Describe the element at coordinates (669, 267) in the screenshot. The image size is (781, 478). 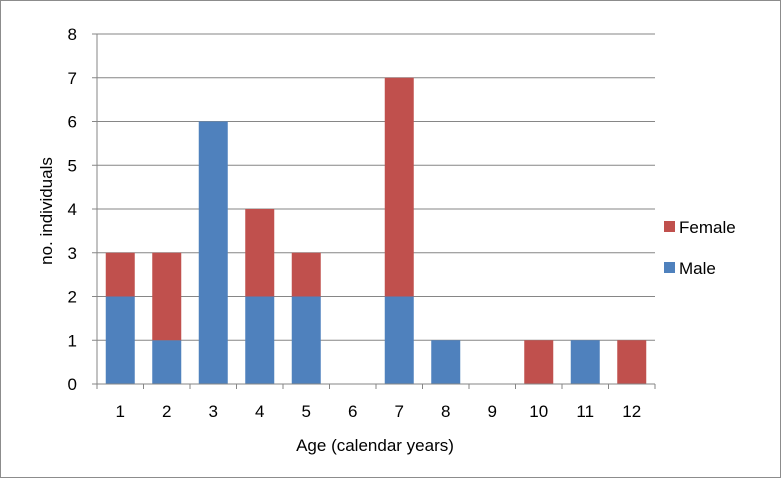
I see `legend-swatch-male` at that location.